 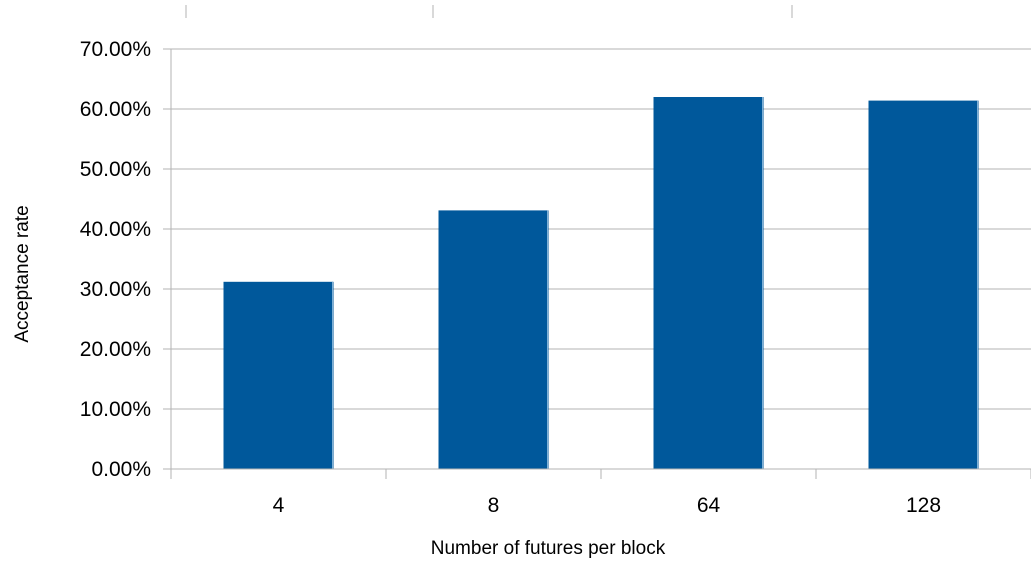 I want to click on y-tick-label: 70.00%, so click(x=115, y=49).